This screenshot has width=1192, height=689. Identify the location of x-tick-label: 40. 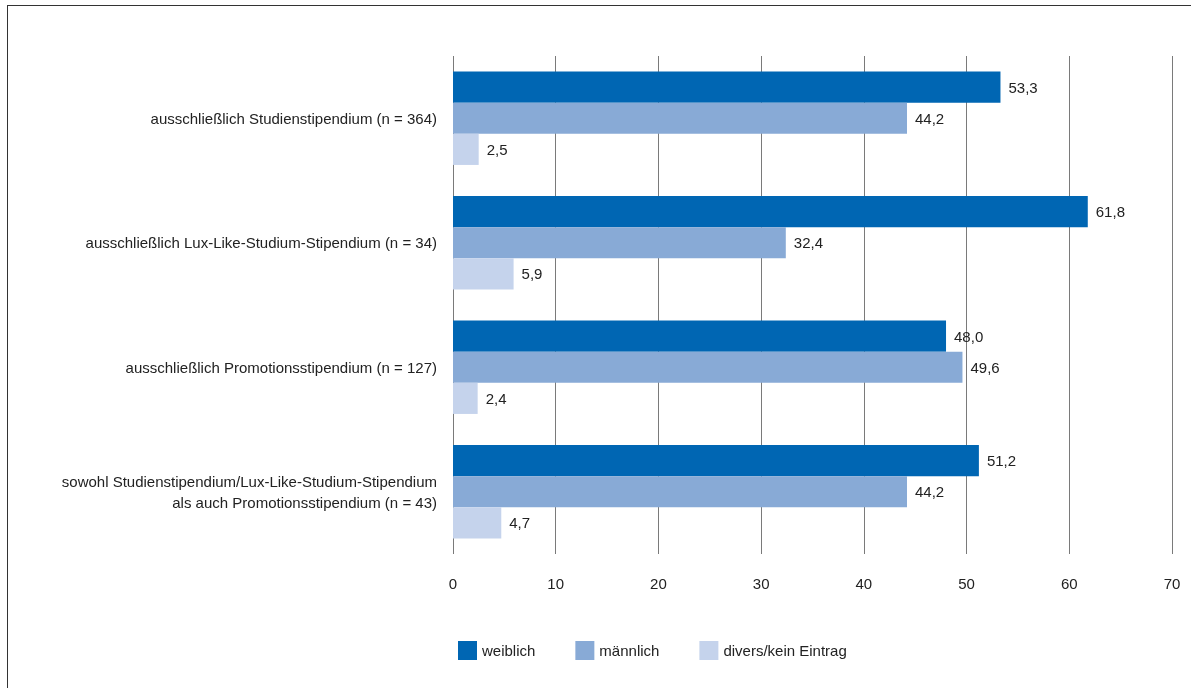
(864, 583).